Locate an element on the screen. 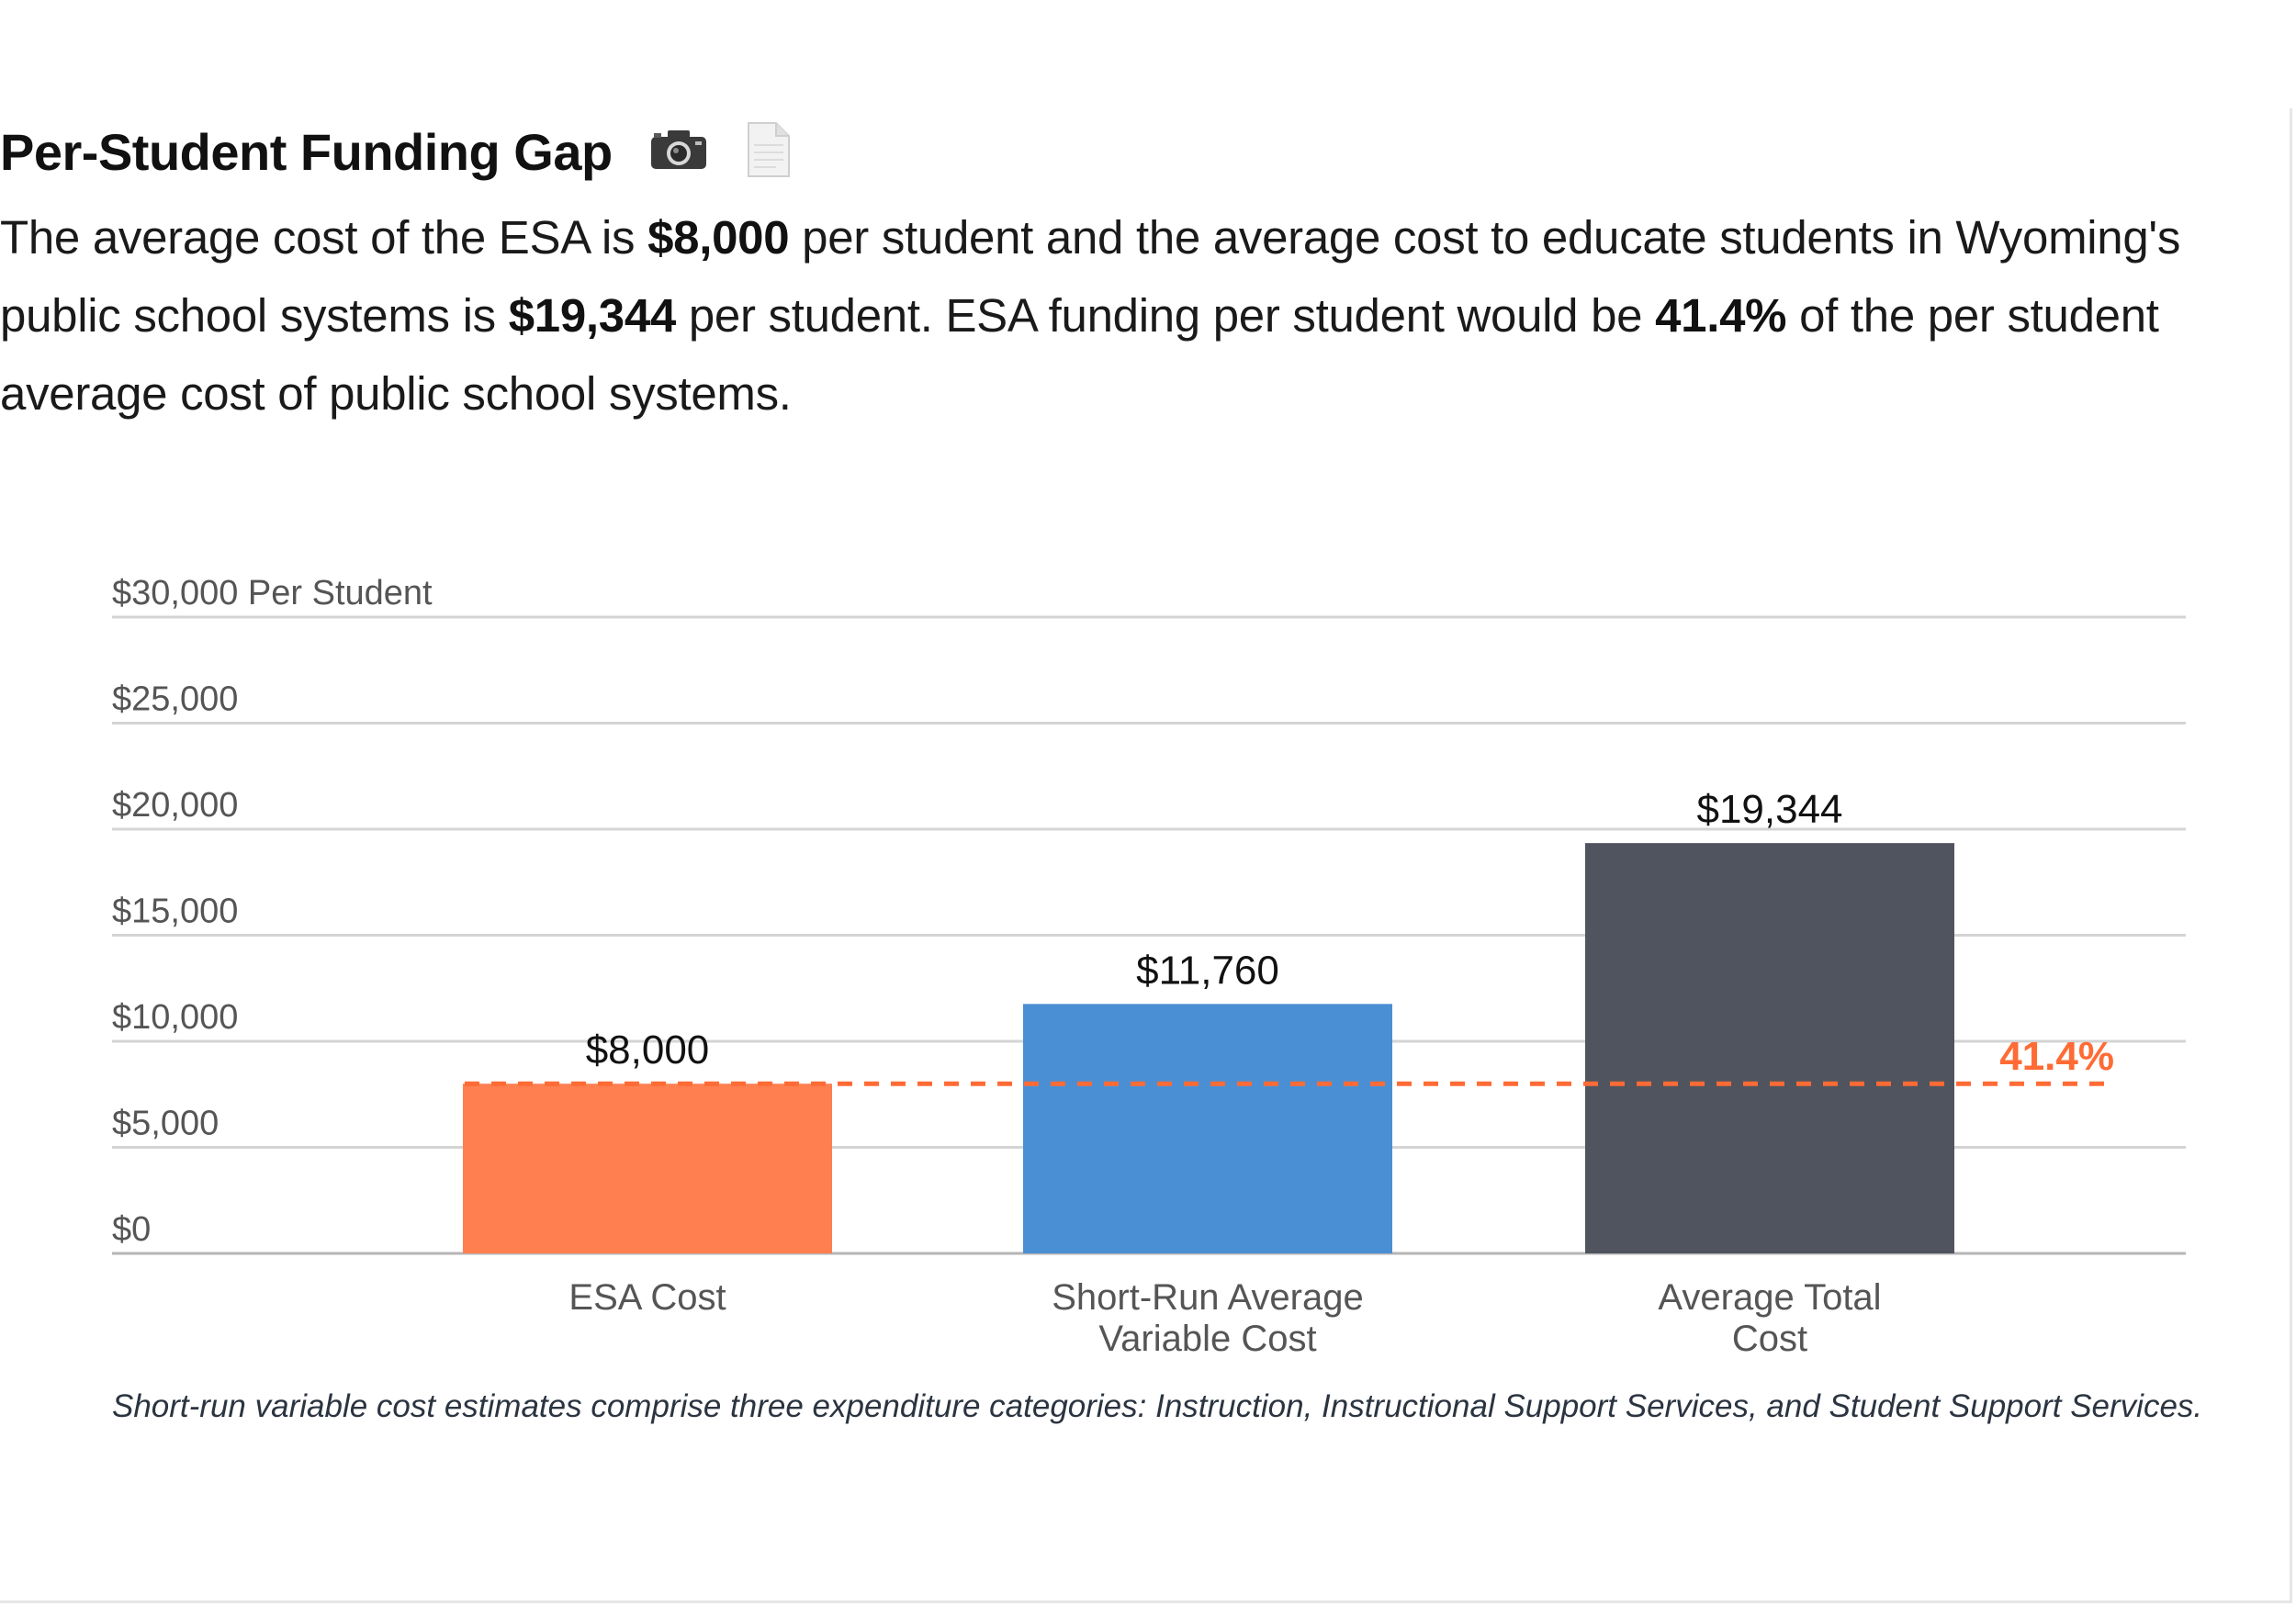  y-tick-label: $20,000 is located at coordinates (175, 805).